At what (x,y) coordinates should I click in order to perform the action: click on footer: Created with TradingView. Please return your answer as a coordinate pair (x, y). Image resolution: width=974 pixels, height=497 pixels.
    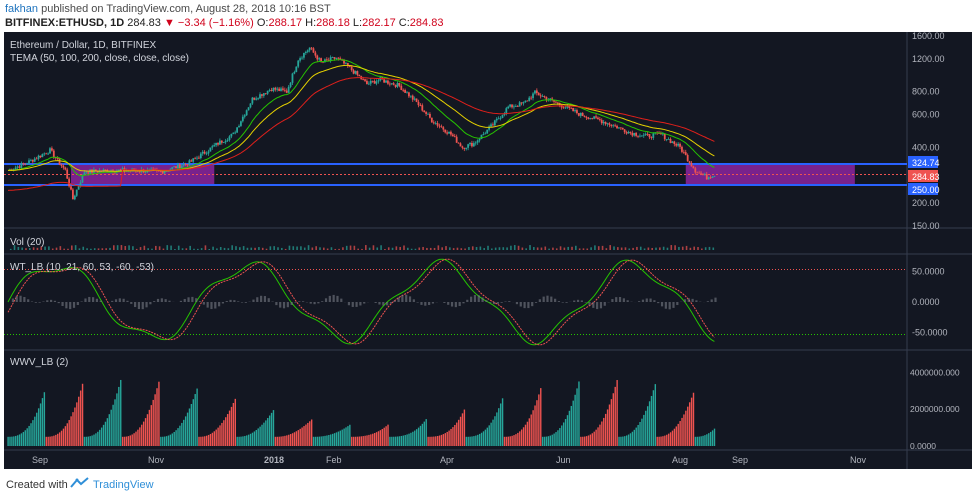
    Looking at the image, I should click on (487, 484).